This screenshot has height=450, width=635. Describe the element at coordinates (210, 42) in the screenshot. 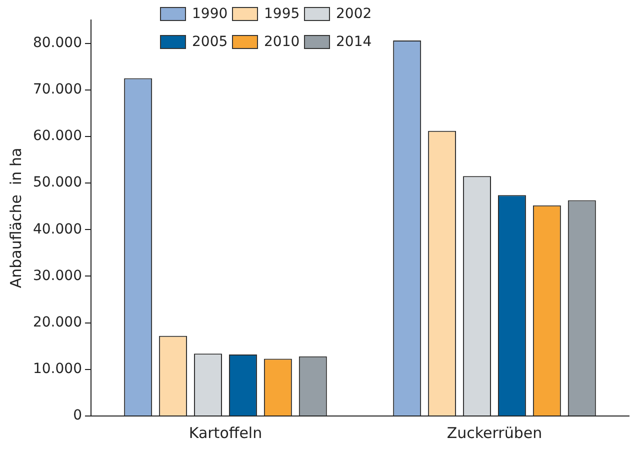

I see `legend-label: 2005` at that location.